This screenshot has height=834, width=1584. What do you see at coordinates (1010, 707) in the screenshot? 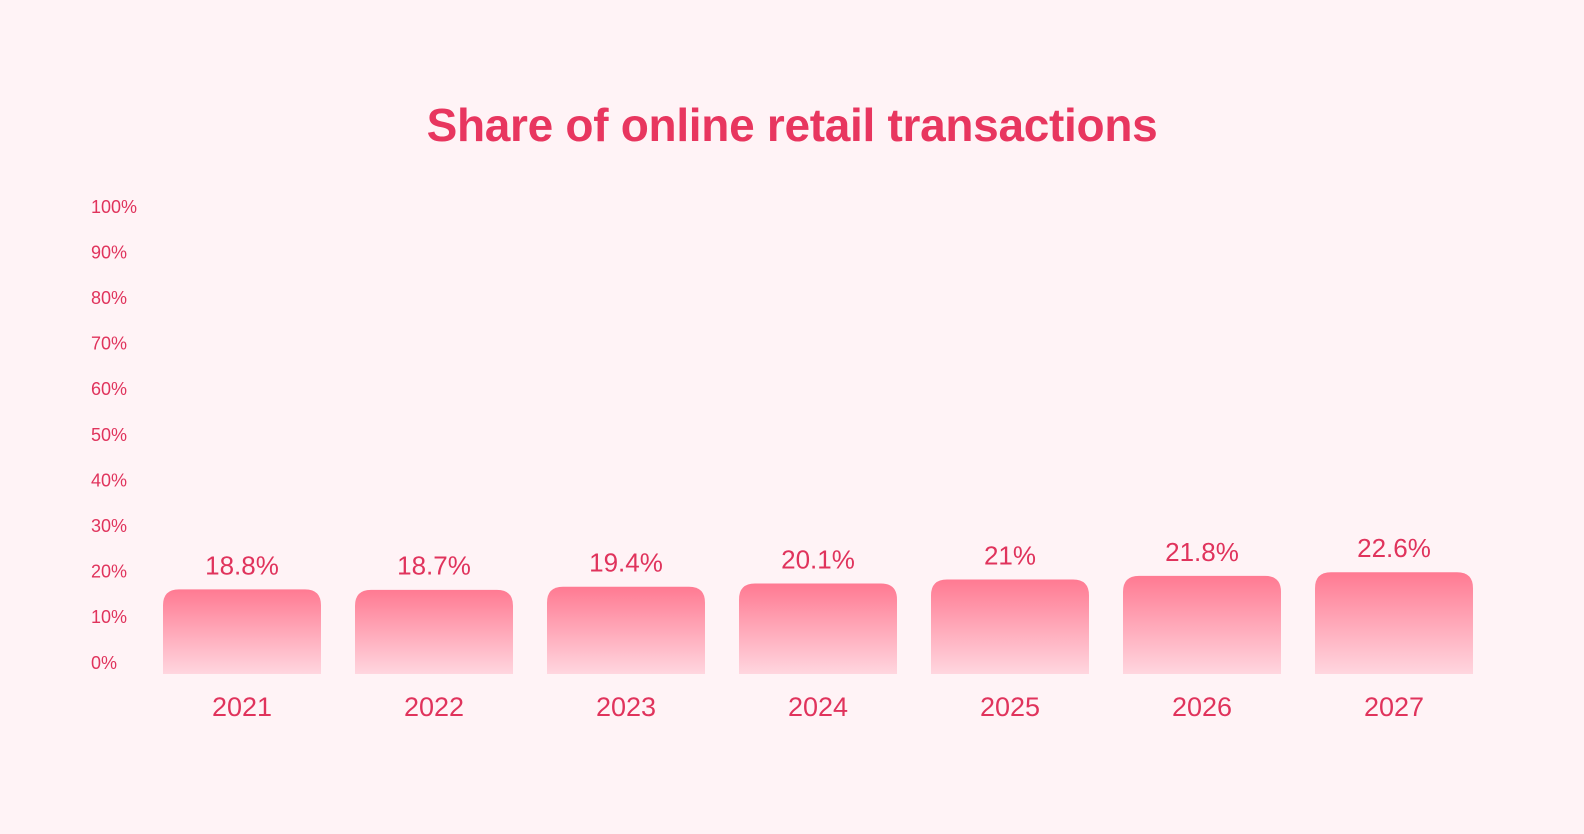
I see `x-tick-label: 2025` at bounding box center [1010, 707].